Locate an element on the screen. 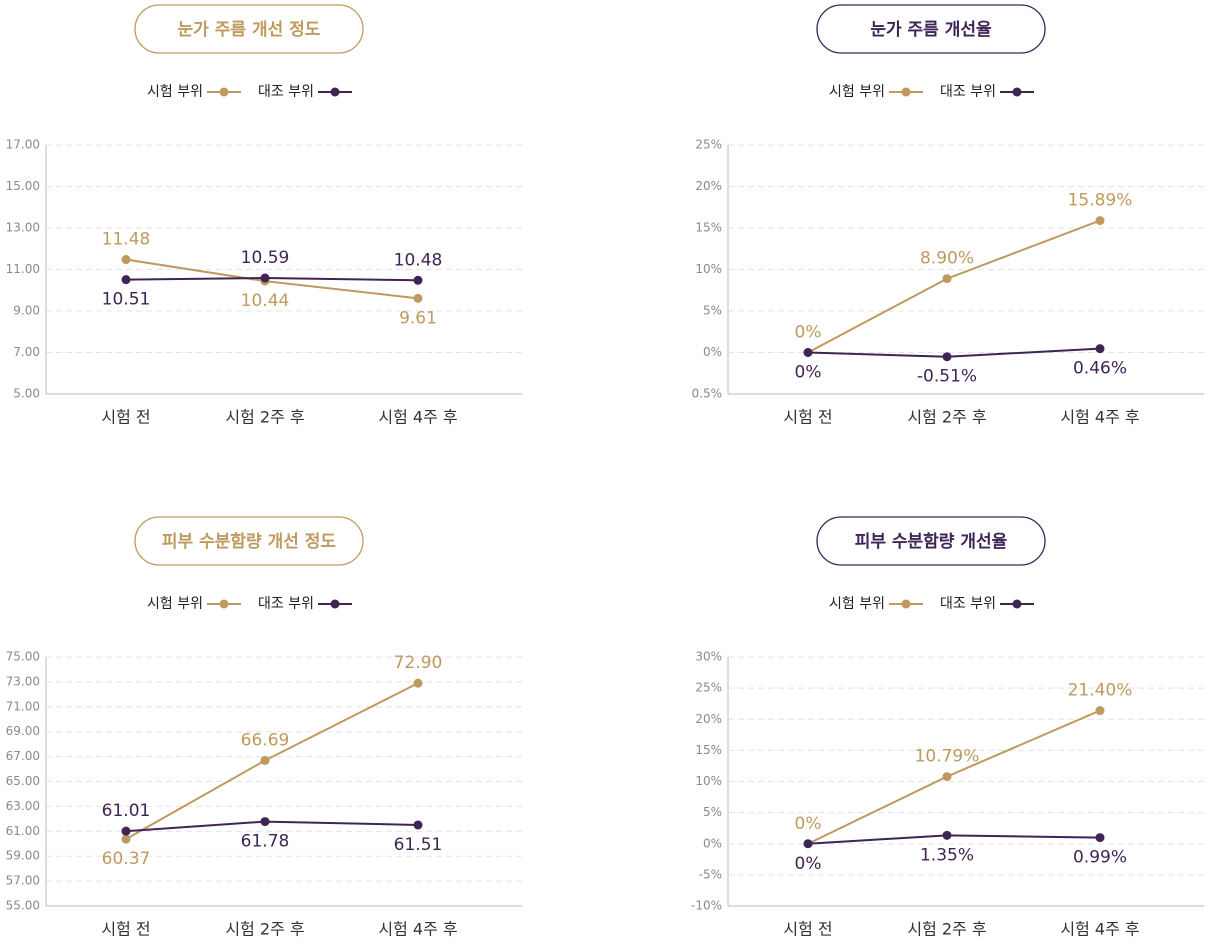 This screenshot has height=945, width=1212. y-tick-label: 65.00 is located at coordinates (23, 781).